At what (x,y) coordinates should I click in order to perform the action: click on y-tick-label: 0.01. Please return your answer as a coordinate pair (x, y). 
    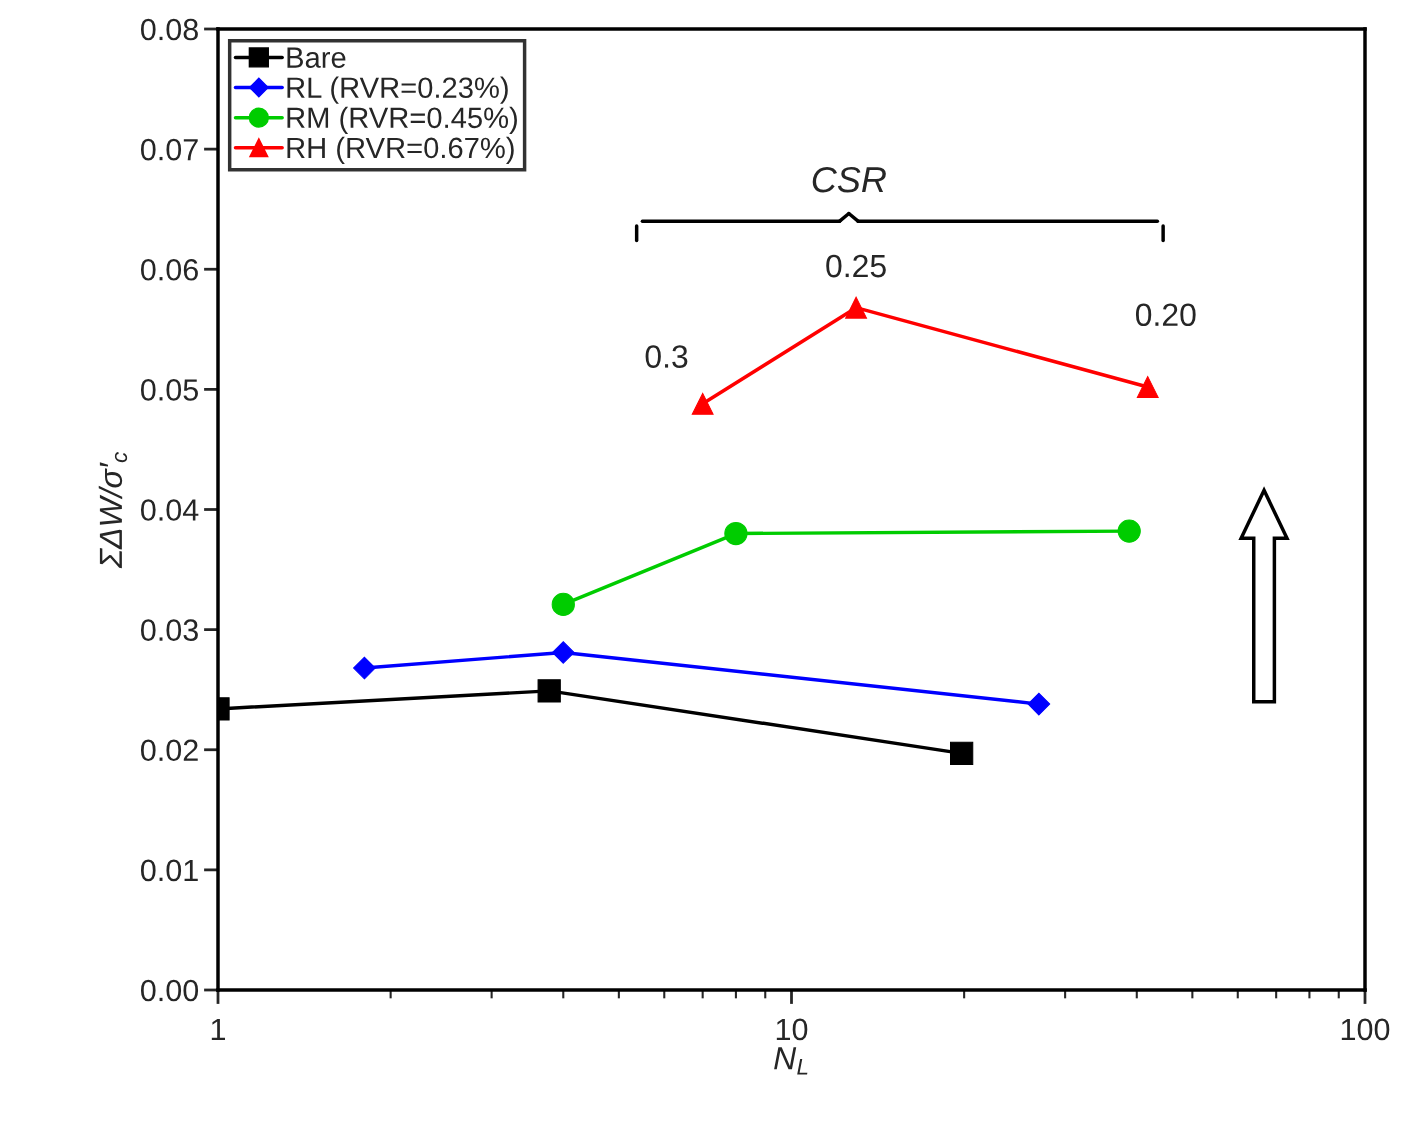
    Looking at the image, I should click on (169, 870).